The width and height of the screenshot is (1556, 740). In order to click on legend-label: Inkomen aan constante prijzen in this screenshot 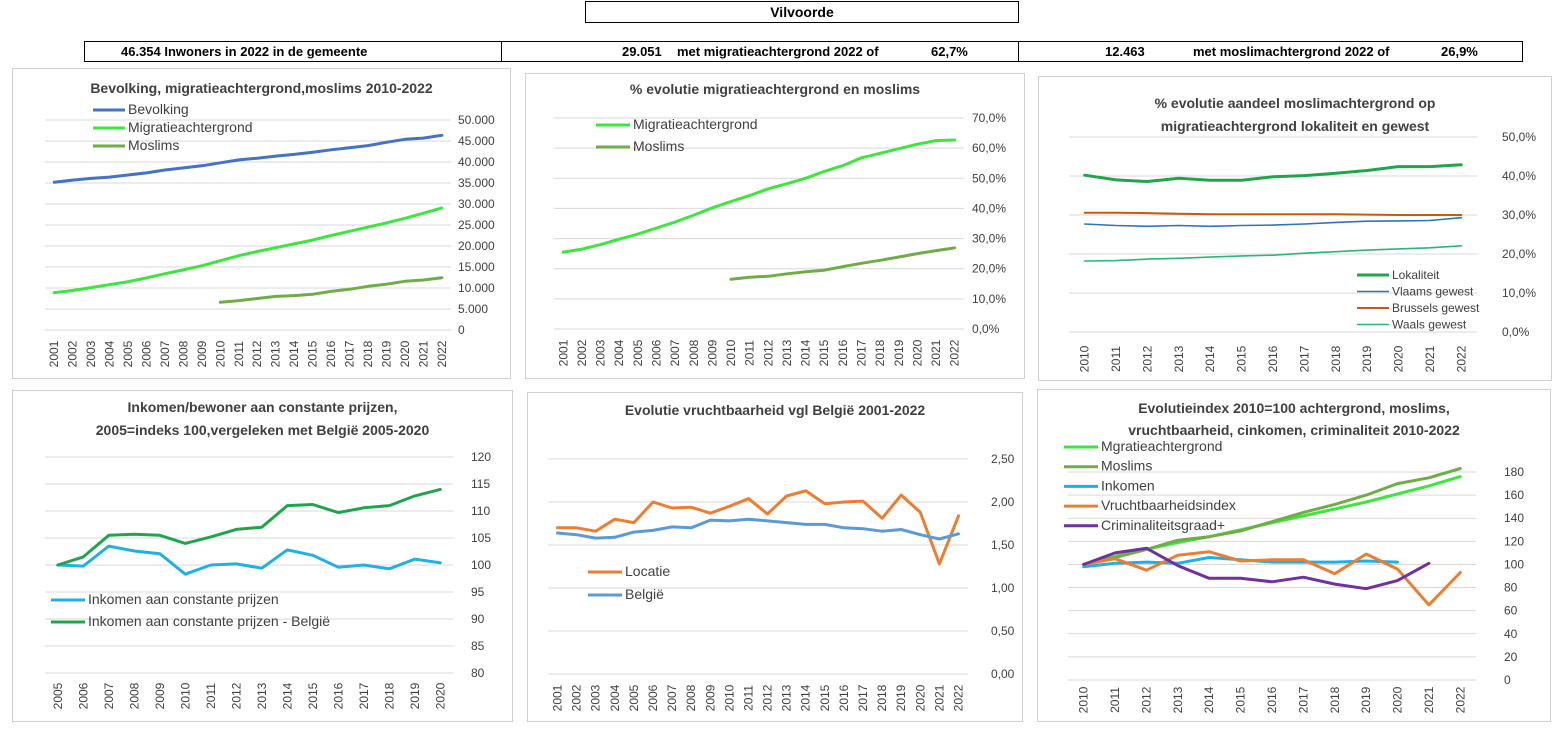, I will do `click(183, 599)`.